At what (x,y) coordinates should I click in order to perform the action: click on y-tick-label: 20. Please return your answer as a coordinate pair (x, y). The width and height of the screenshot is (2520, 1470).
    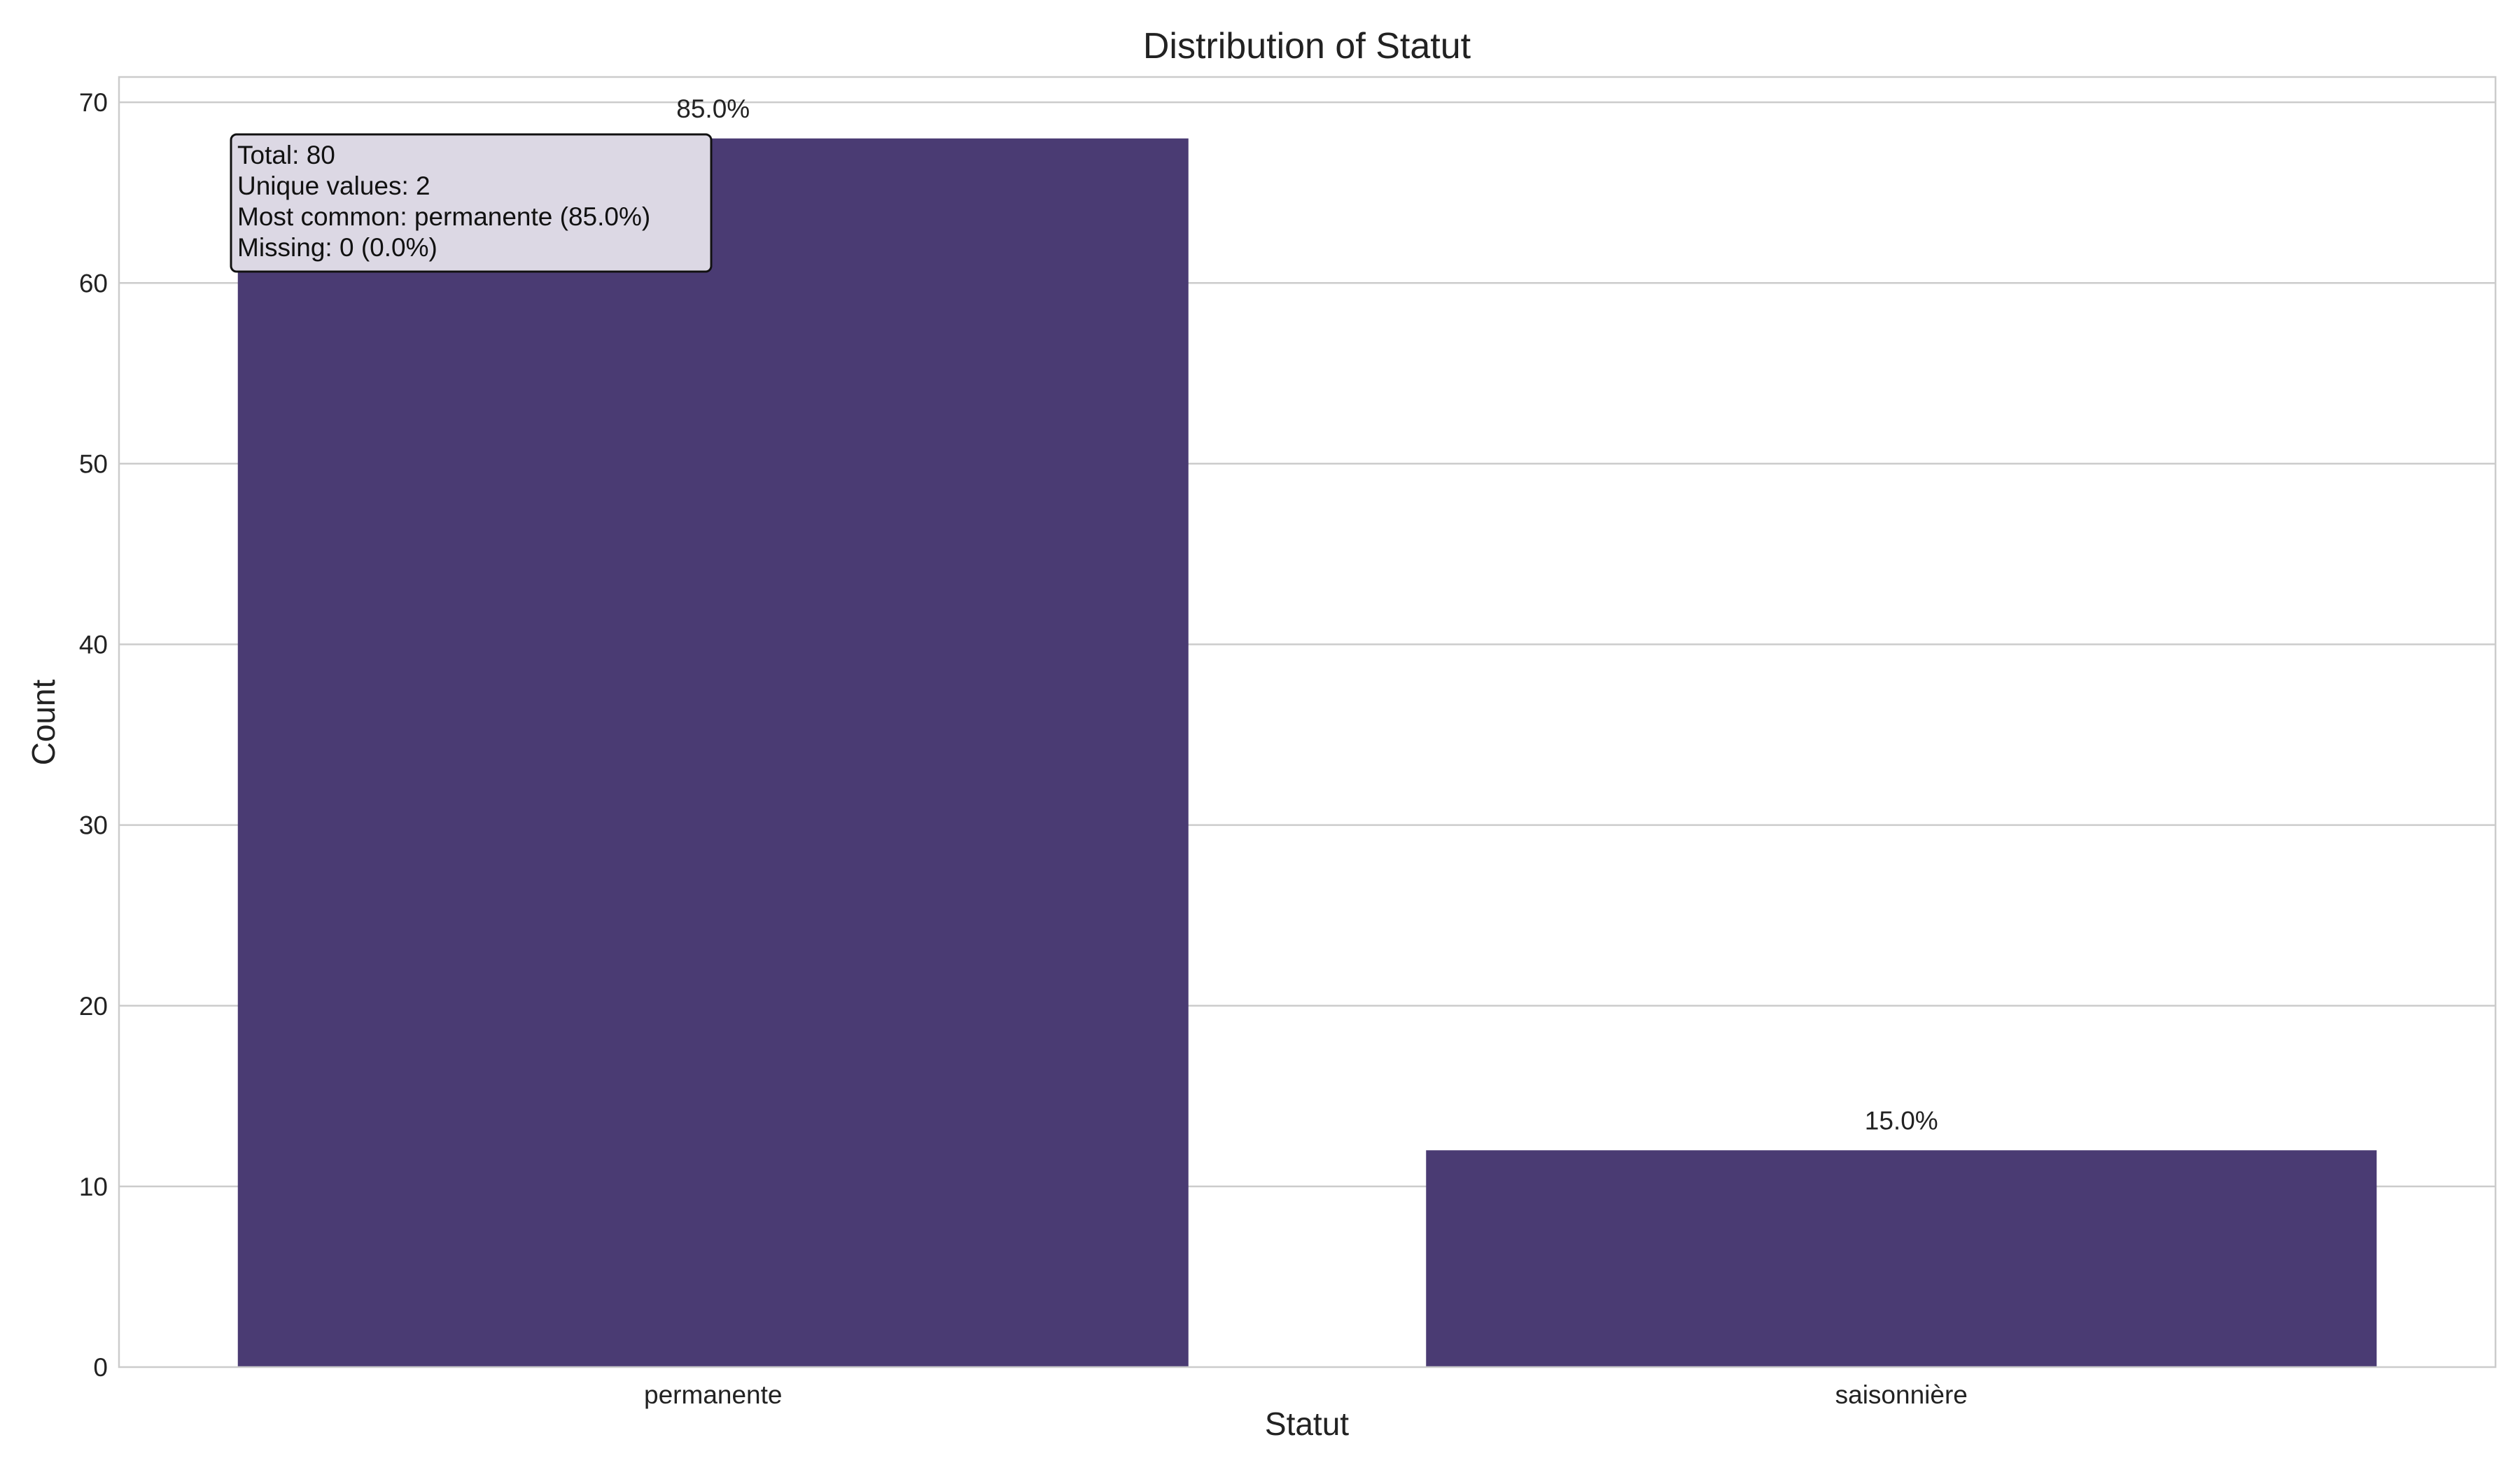
    Looking at the image, I should click on (93, 1006).